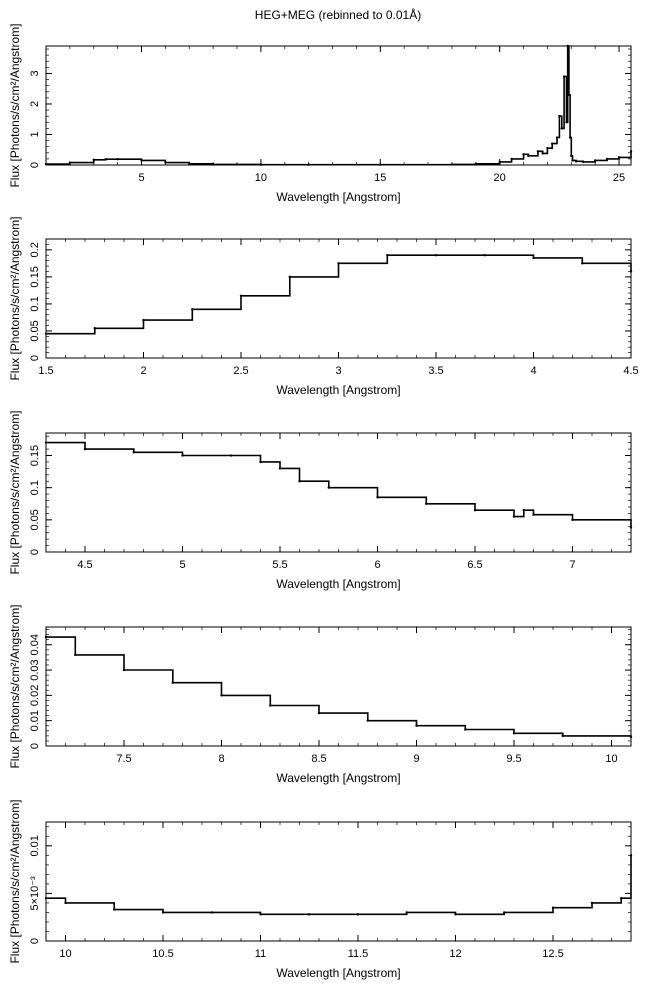 The height and width of the screenshot is (991, 650). What do you see at coordinates (279, 565) in the screenshot?
I see `x-tick-label: 5.5` at bounding box center [279, 565].